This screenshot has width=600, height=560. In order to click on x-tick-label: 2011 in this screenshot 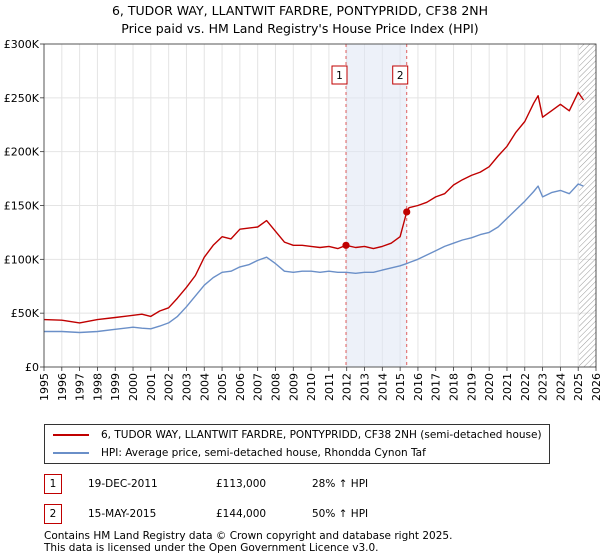, I will do `click(329, 387)`.